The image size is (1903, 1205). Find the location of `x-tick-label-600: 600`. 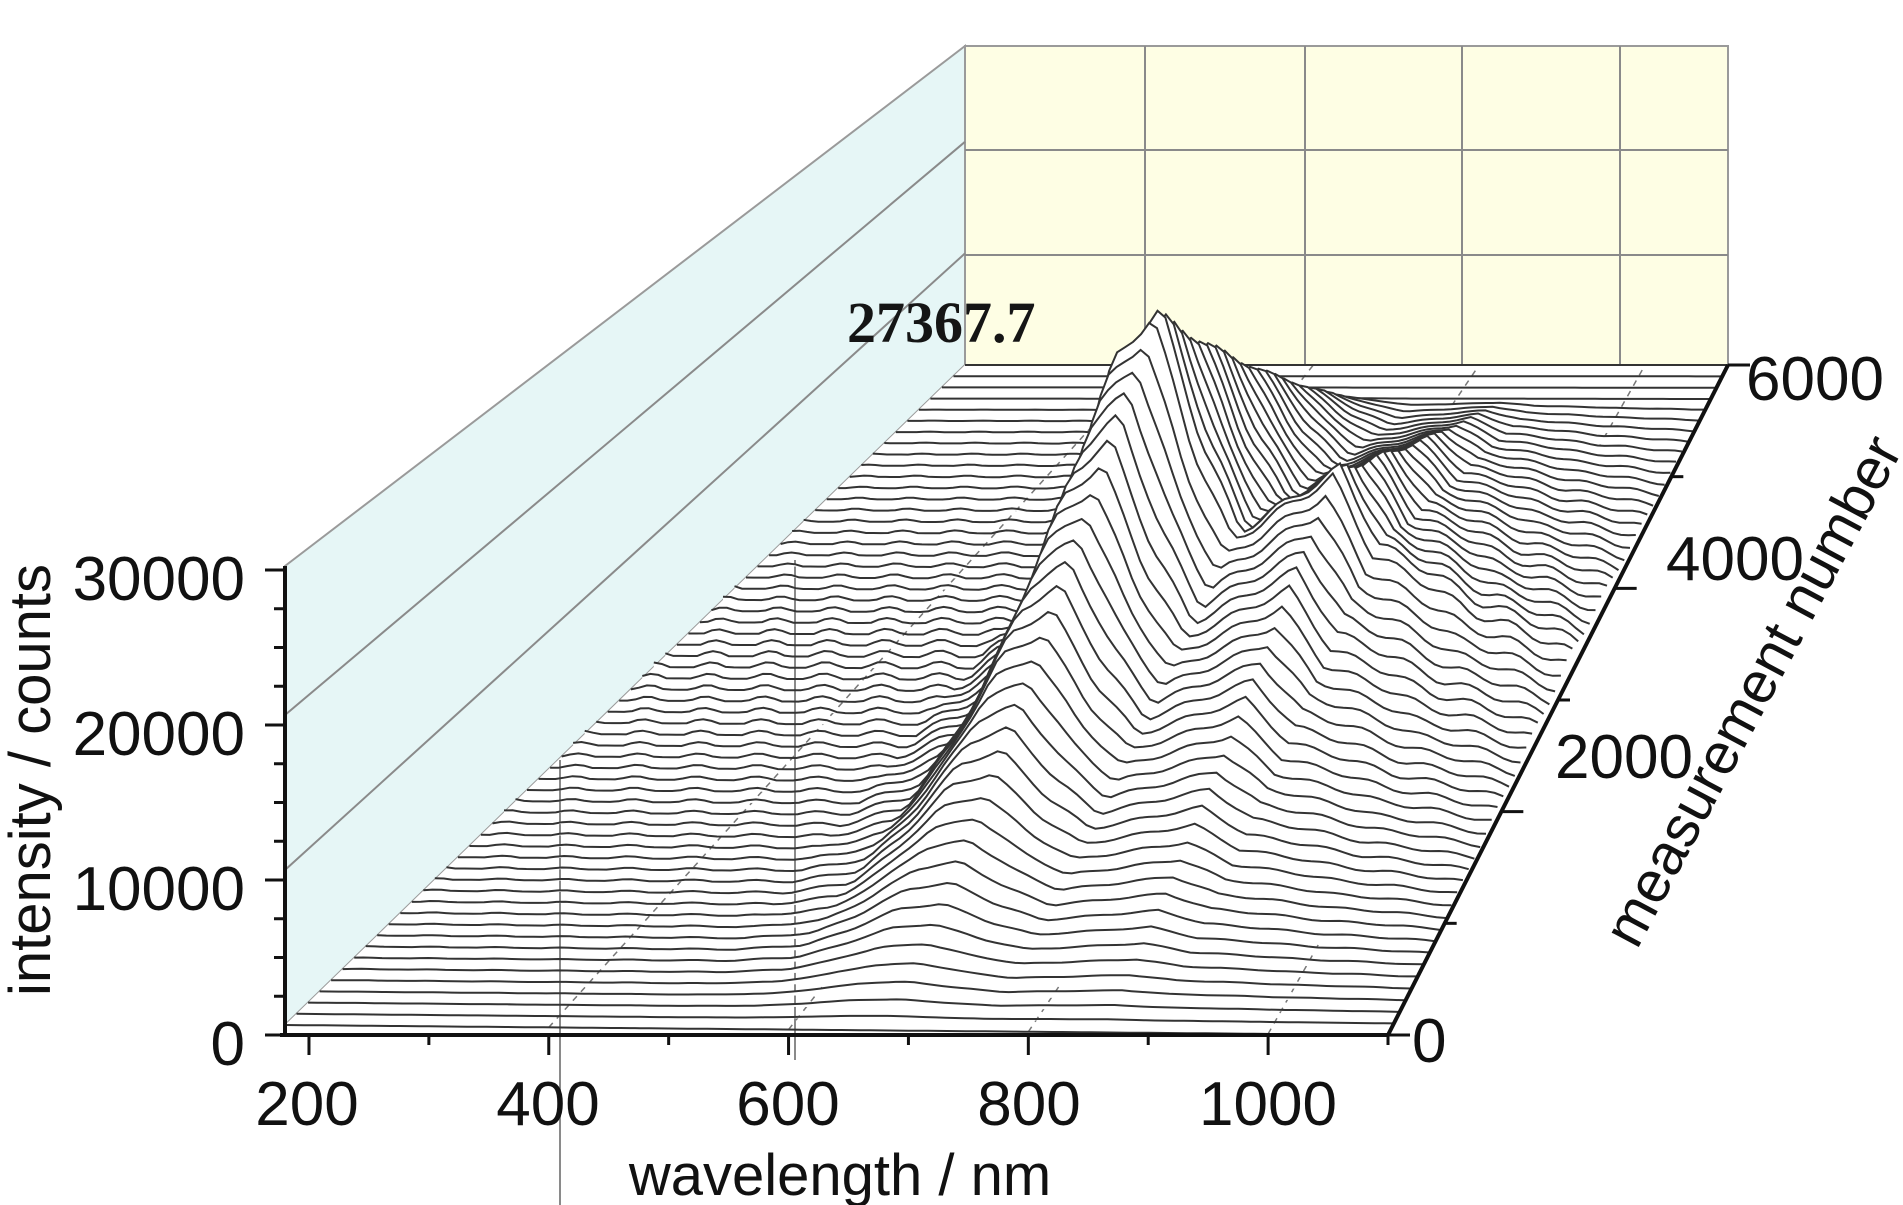

x-tick-label-600: 600 is located at coordinates (787, 1104).